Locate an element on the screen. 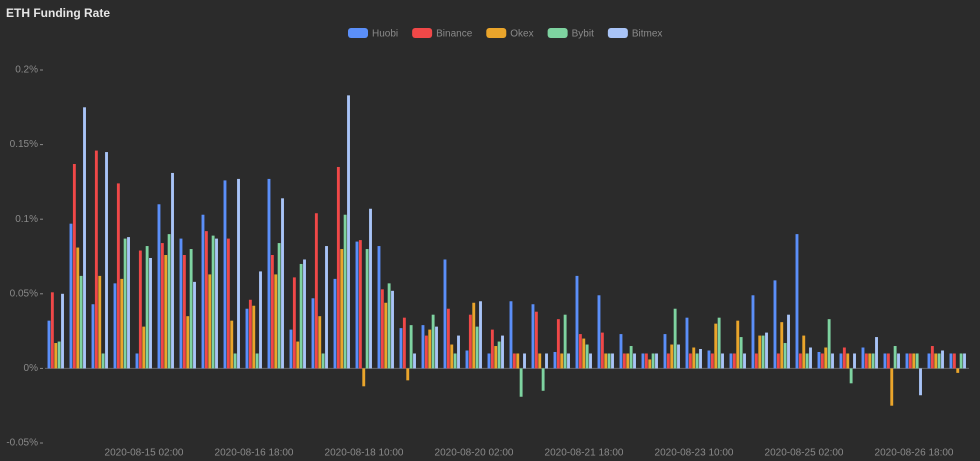  legend-label: Huobi is located at coordinates (385, 34).